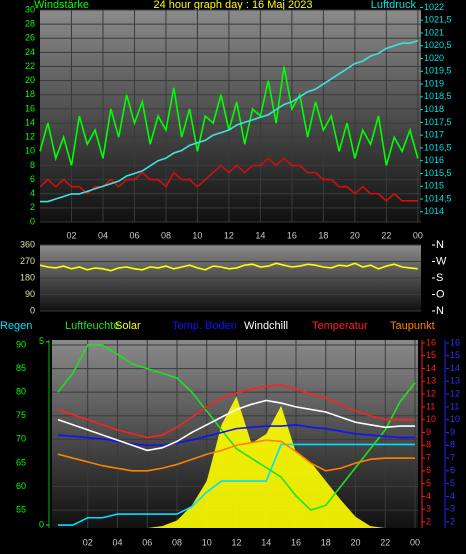  What do you see at coordinates (455, 355) in the screenshot?
I see `y3-tick-label: 15` at bounding box center [455, 355].